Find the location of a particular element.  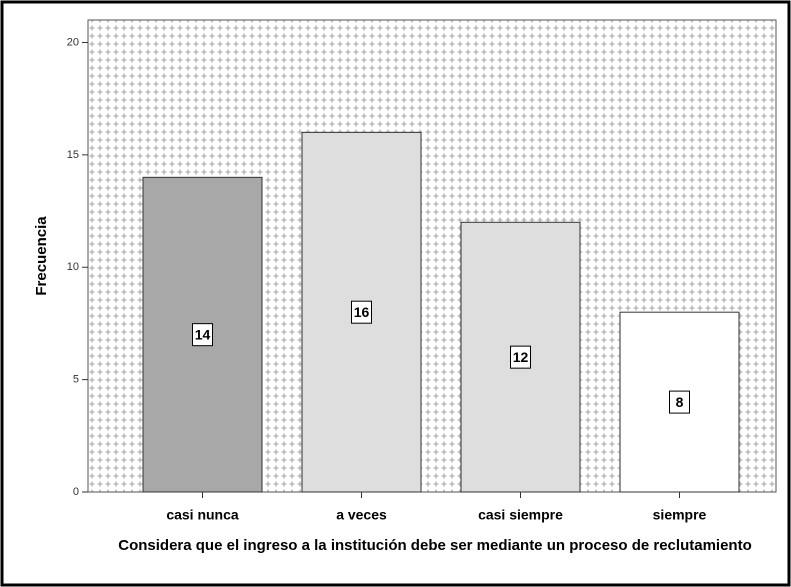

y-tick-label: 0 is located at coordinates (76, 492).